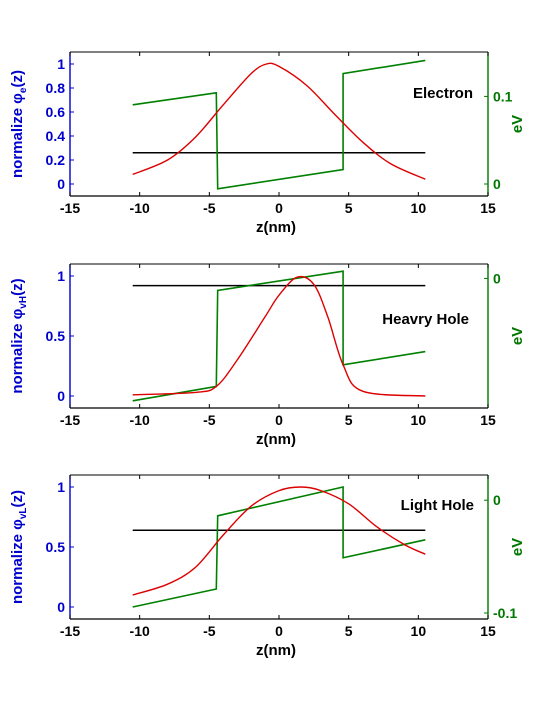  What do you see at coordinates (503, 96) in the screenshot?
I see `y2-tick-label: 0.1` at bounding box center [503, 96].